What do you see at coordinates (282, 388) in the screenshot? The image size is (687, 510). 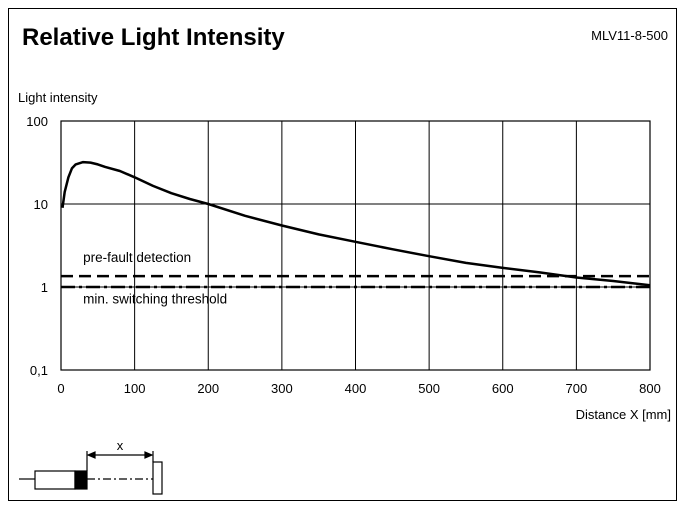 I see `x-tick-label: 300` at bounding box center [282, 388].